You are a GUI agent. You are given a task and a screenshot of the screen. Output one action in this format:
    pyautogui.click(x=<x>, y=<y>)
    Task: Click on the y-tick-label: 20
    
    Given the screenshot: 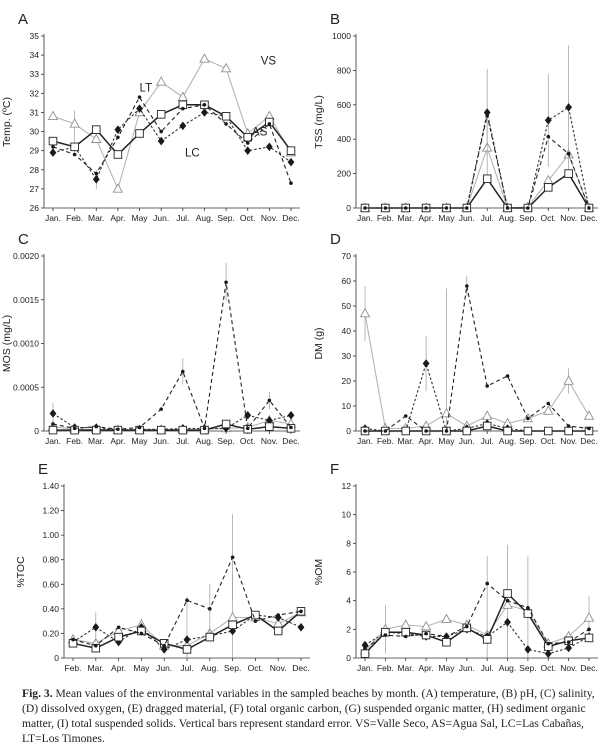 What is the action you would take?
    pyautogui.click(x=347, y=381)
    